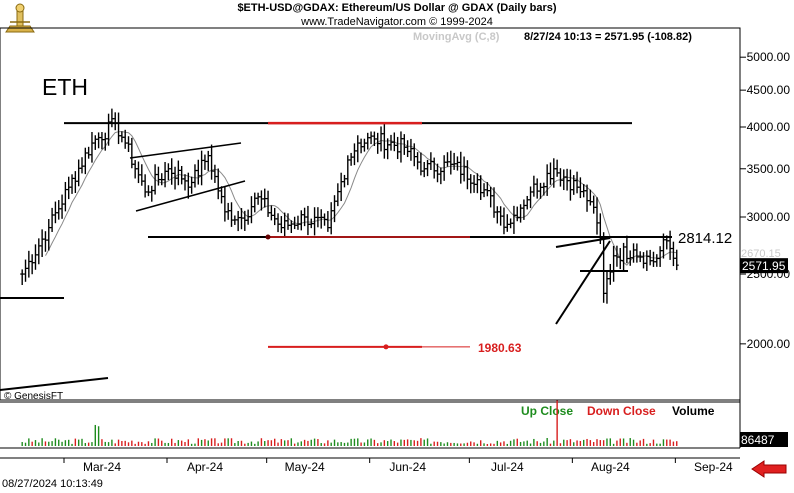 This screenshot has width=794, height=493. What do you see at coordinates (713, 467) in the screenshot?
I see `time-tick-label: Sep-24` at bounding box center [713, 467].